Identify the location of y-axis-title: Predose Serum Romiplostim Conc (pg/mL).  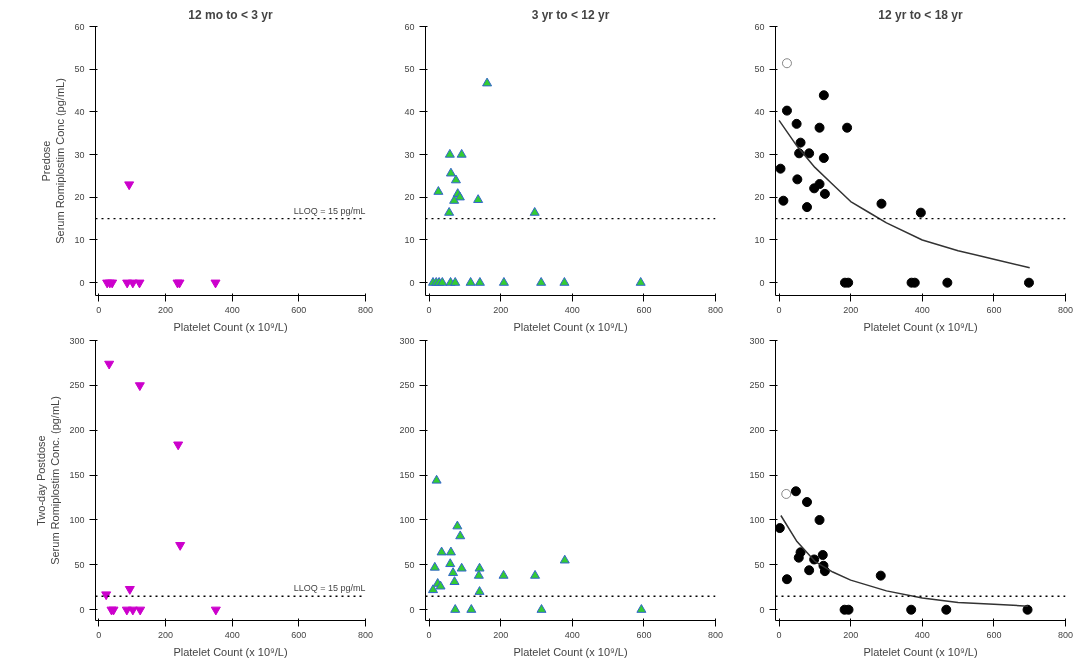
(53, 161).